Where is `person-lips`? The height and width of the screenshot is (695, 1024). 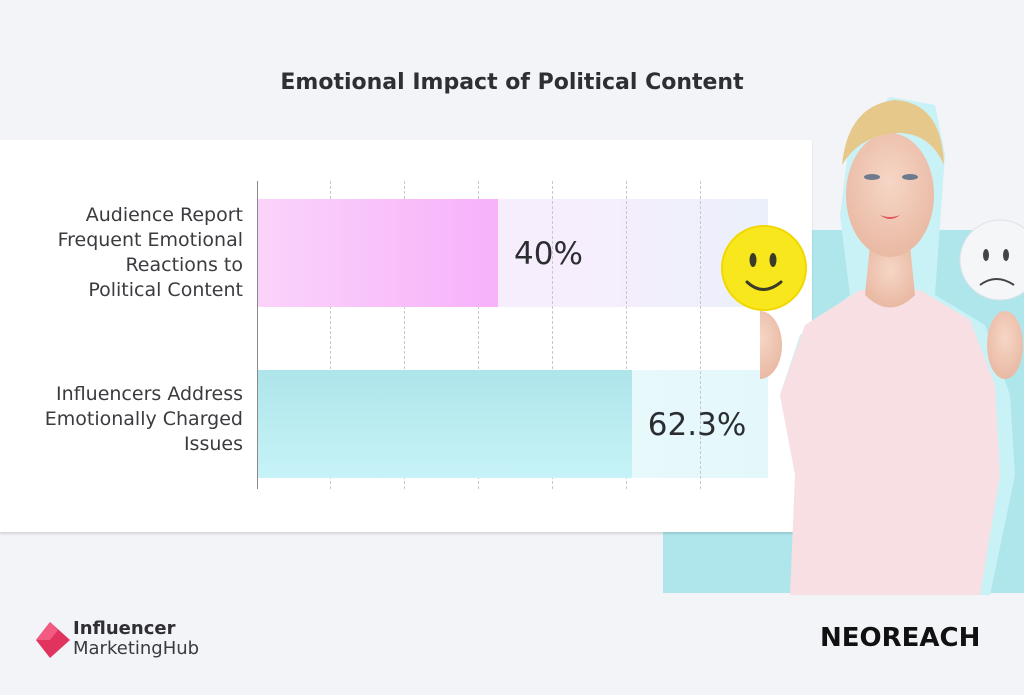 person-lips is located at coordinates (890, 217).